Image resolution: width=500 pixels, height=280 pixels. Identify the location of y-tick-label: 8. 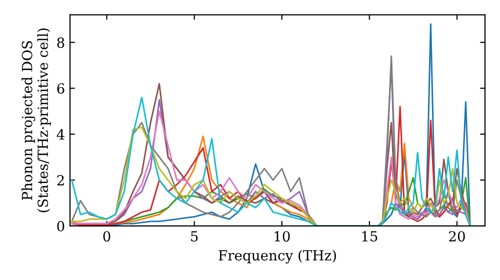
(60, 42).